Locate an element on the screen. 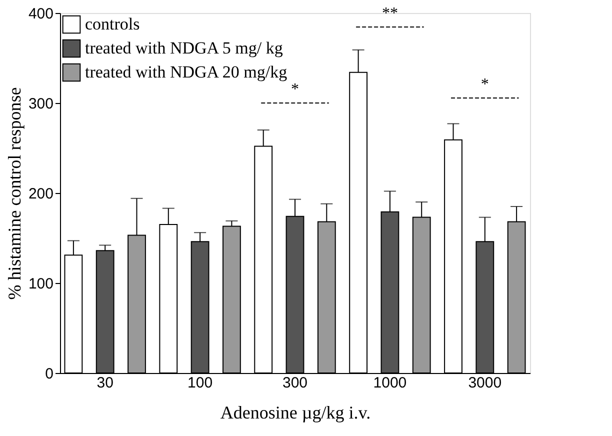  y-tick-label: 200 is located at coordinates (41, 194).